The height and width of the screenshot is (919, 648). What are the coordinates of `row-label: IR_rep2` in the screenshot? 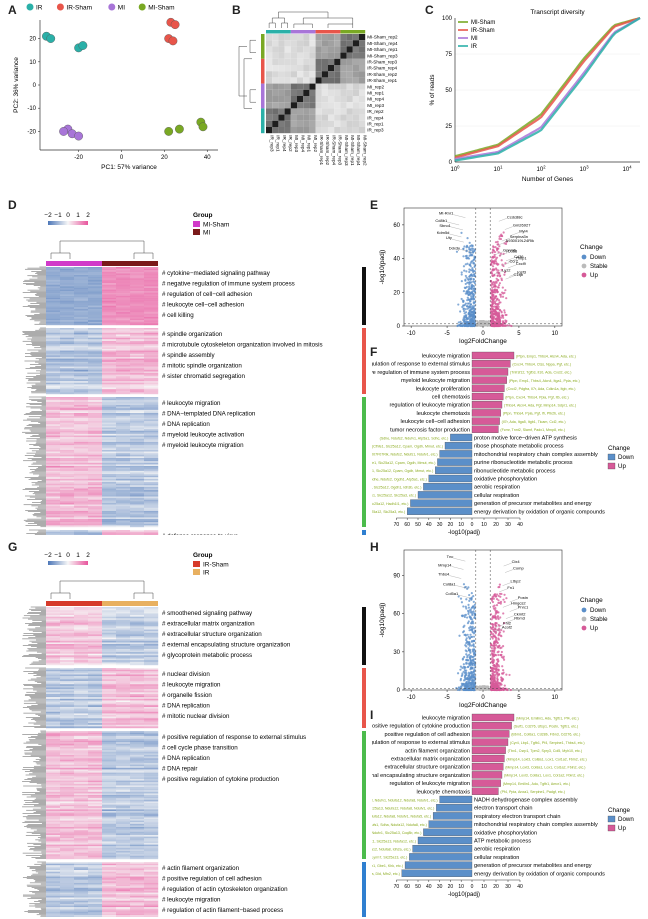 It's located at (375, 111).